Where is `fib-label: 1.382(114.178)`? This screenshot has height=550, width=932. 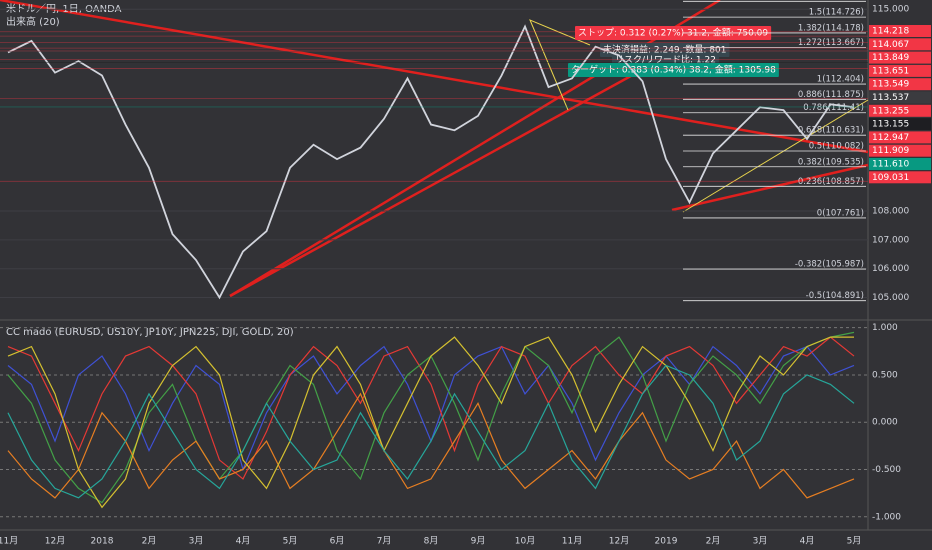
fib-label: 1.382(114.178) is located at coordinates (831, 28).